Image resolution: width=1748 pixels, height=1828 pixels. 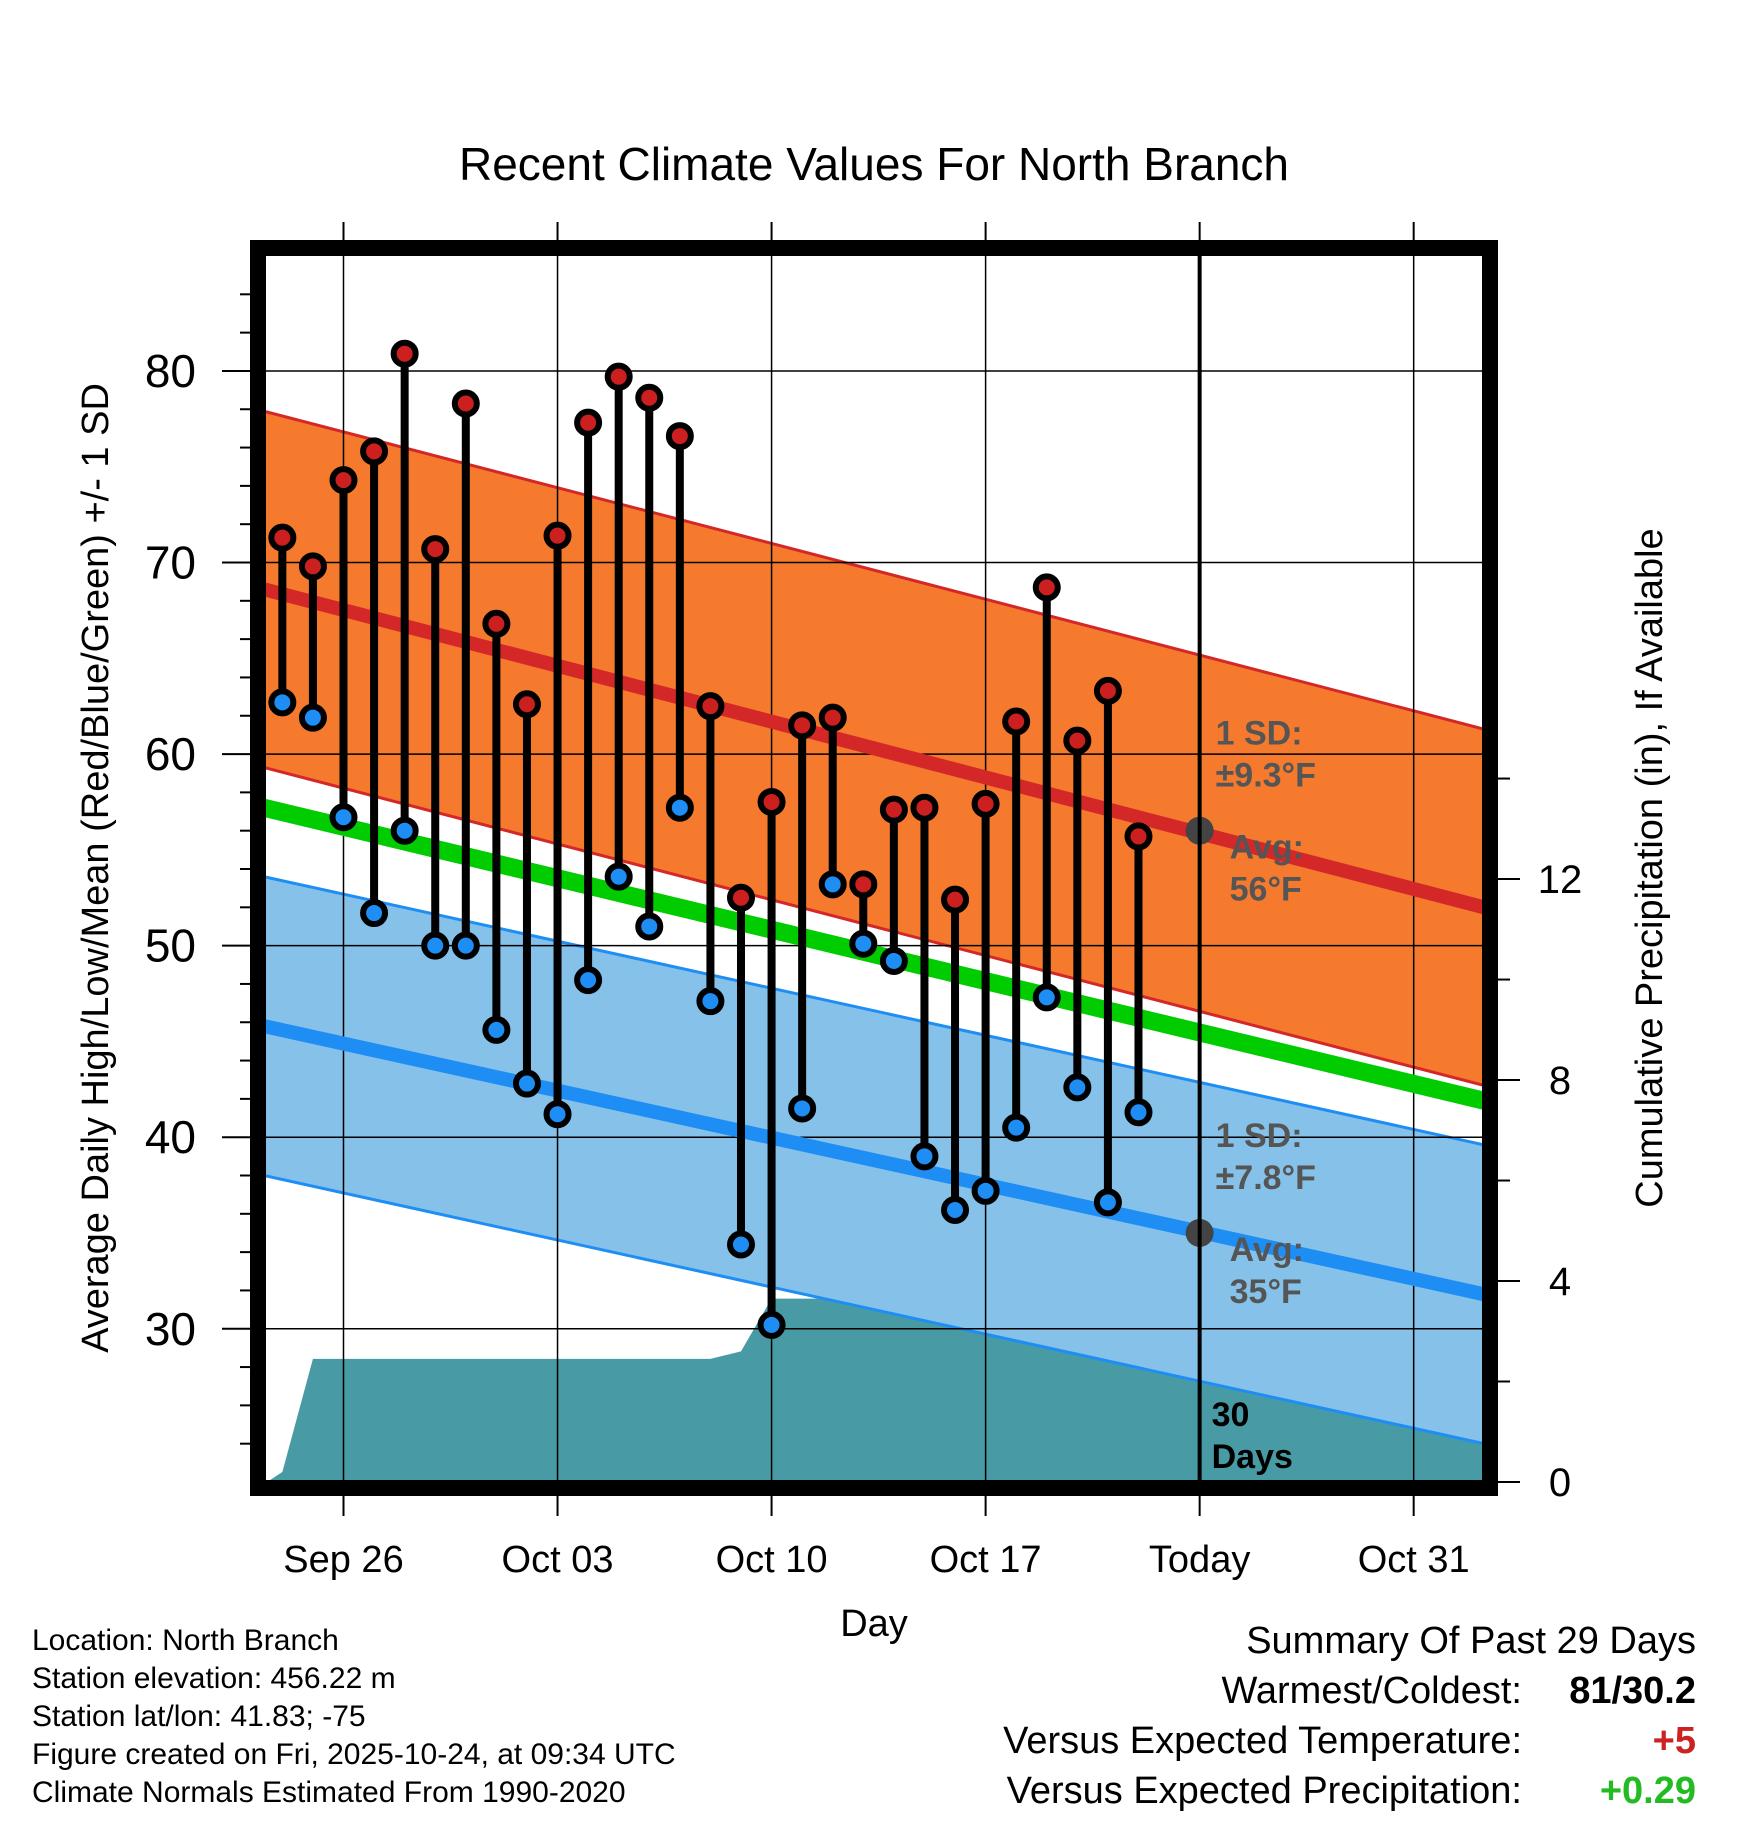 I want to click on x-tick-label: Today, so click(x=1199, y=1560).